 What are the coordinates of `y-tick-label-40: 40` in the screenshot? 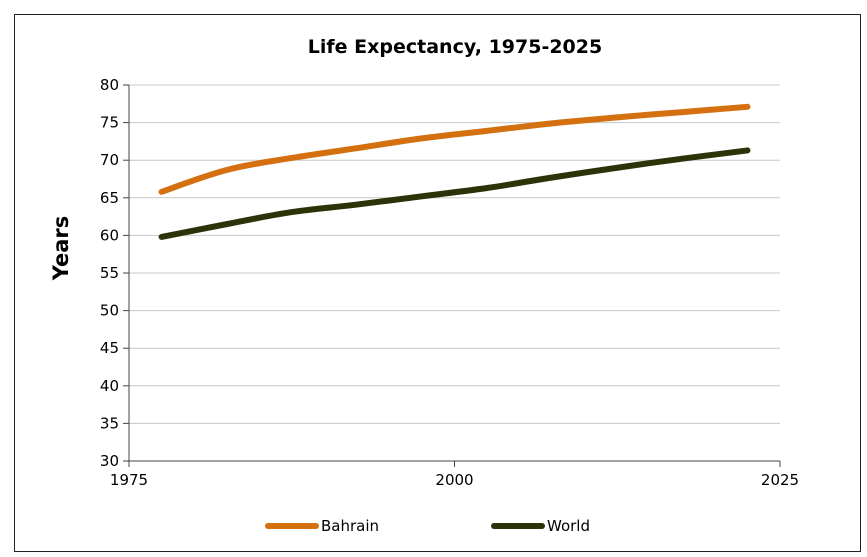 It's located at (109, 386).